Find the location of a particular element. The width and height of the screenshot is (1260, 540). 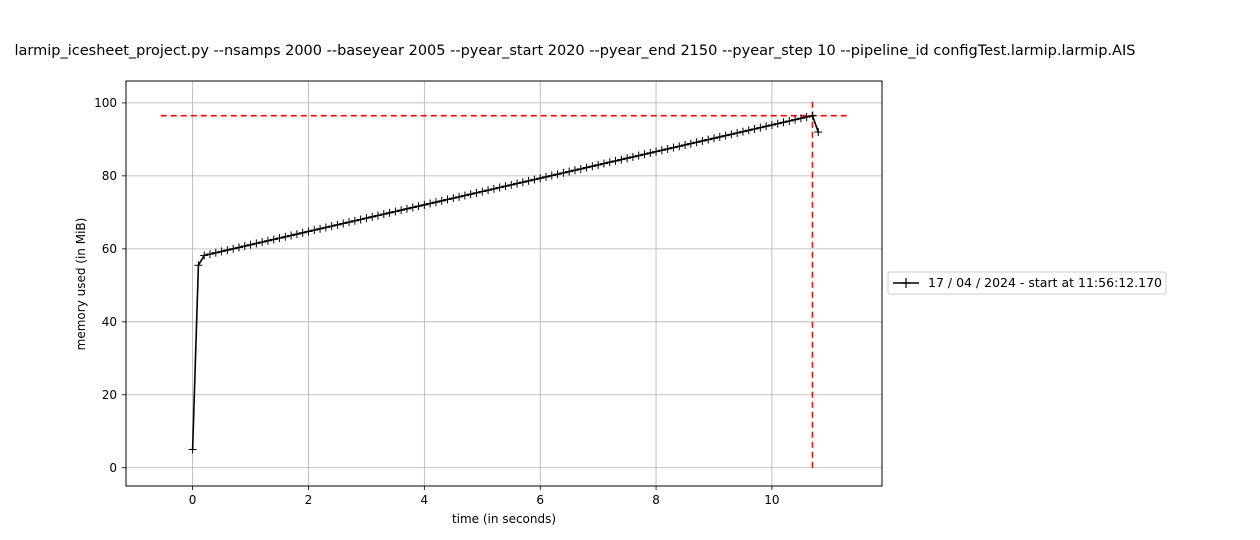

legend-box is located at coordinates (1027, 283).